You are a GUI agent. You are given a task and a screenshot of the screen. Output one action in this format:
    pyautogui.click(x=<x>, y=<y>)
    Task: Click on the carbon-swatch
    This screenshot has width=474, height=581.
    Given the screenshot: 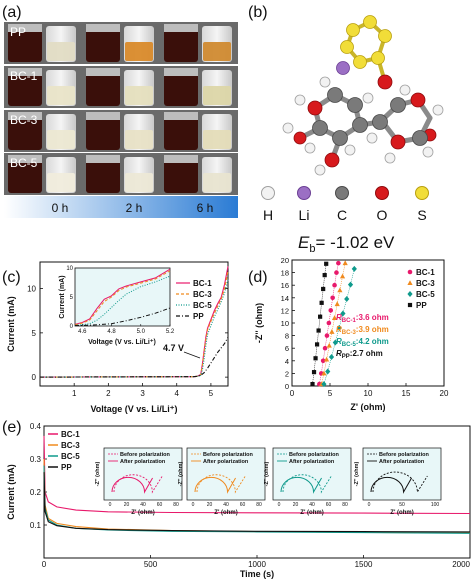 What is the action you would take?
    pyautogui.click(x=342, y=193)
    